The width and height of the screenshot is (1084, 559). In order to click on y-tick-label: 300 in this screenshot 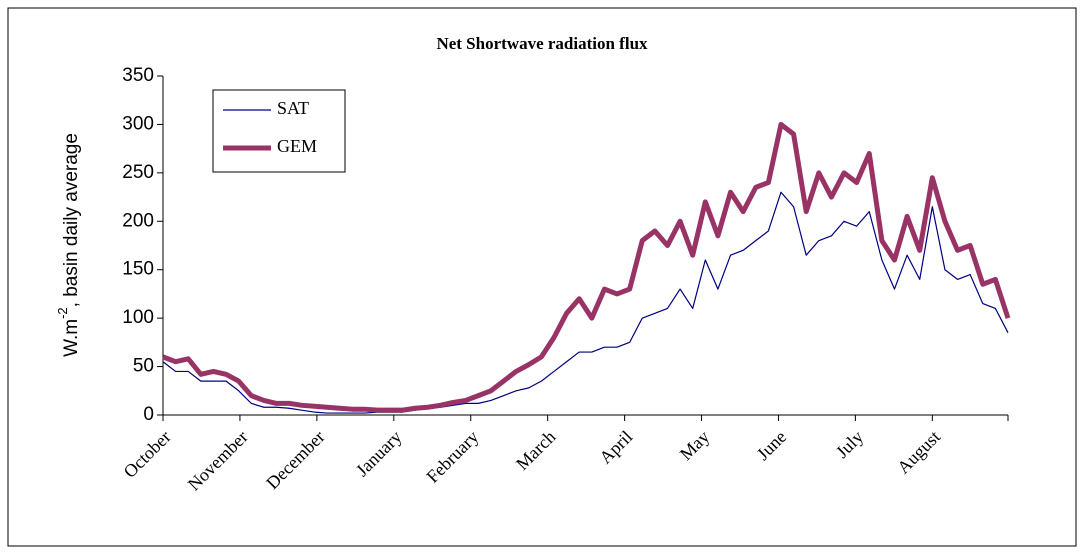, I will do `click(138, 123)`.